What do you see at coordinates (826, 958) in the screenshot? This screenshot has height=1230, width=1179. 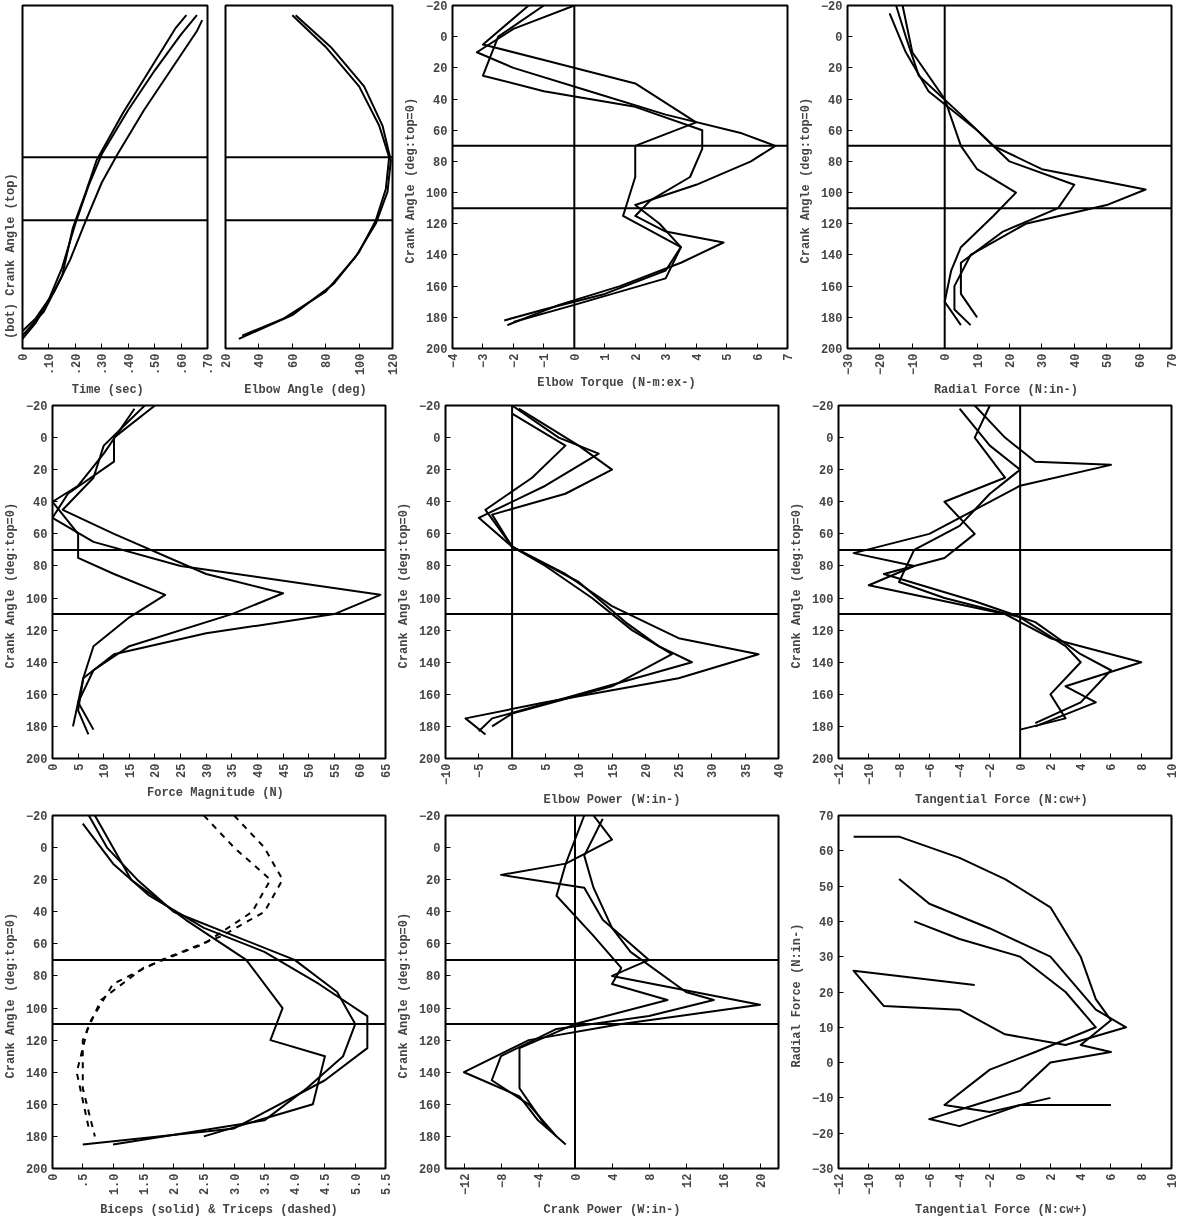 I see `y-tick-label: 30` at bounding box center [826, 958].